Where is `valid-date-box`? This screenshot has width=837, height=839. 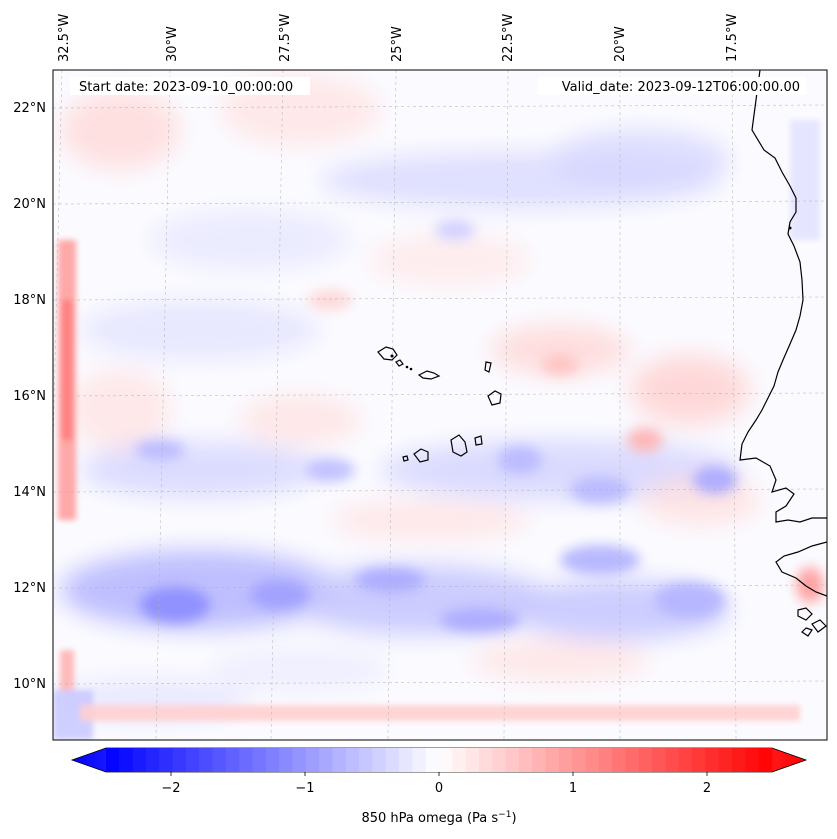
valid-date-box is located at coordinates (672, 86).